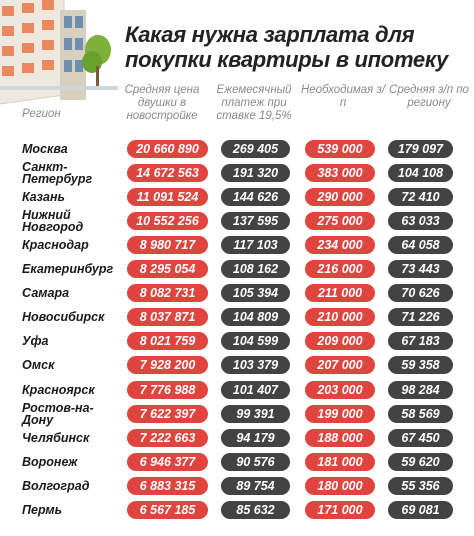 This screenshot has height=536, width=474. What do you see at coordinates (420, 293) in the screenshot?
I see `avg-salary-value: 70 626` at bounding box center [420, 293].